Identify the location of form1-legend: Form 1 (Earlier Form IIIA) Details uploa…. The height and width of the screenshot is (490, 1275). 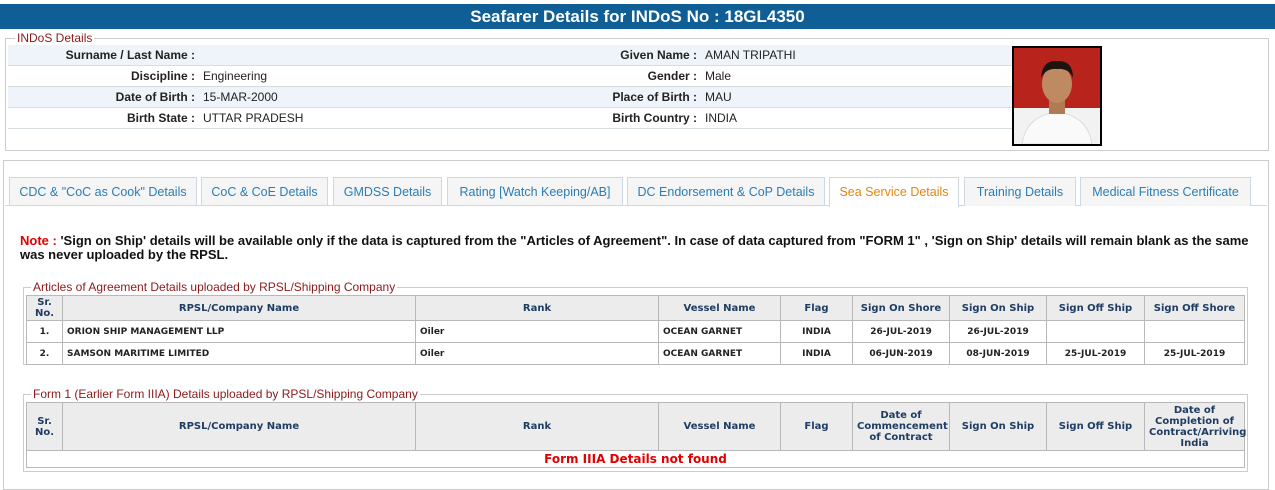
(225, 394).